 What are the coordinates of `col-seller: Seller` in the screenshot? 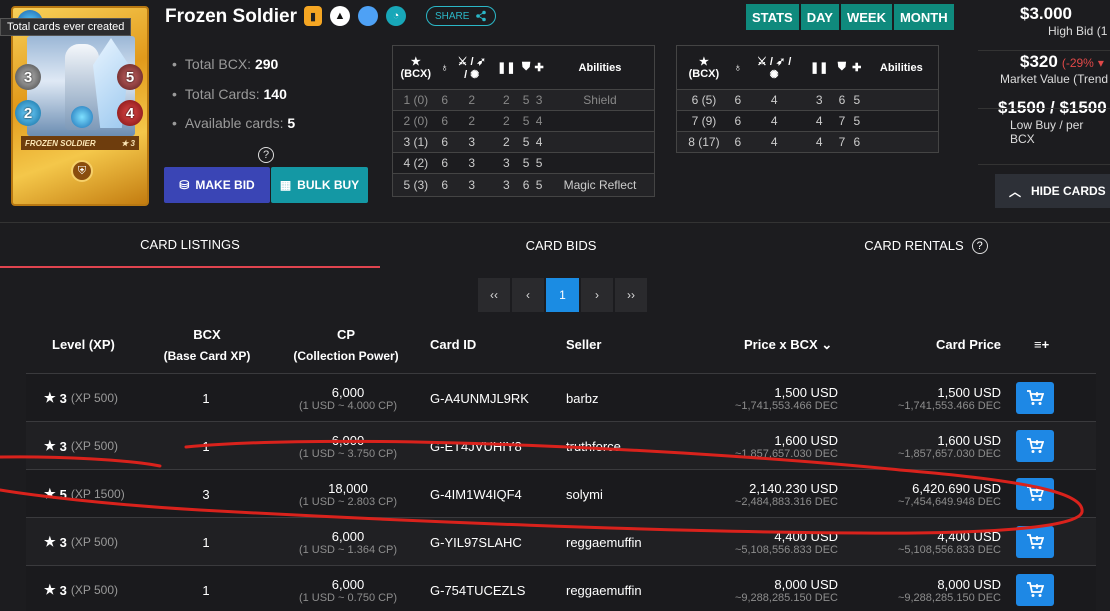 It's located at (584, 344).